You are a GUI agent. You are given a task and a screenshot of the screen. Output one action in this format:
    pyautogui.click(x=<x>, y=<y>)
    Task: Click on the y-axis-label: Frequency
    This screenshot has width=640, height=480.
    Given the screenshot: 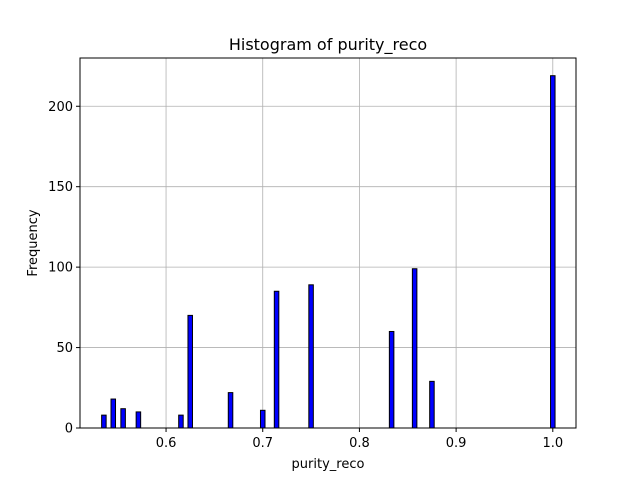 What is the action you would take?
    pyautogui.click(x=33, y=242)
    